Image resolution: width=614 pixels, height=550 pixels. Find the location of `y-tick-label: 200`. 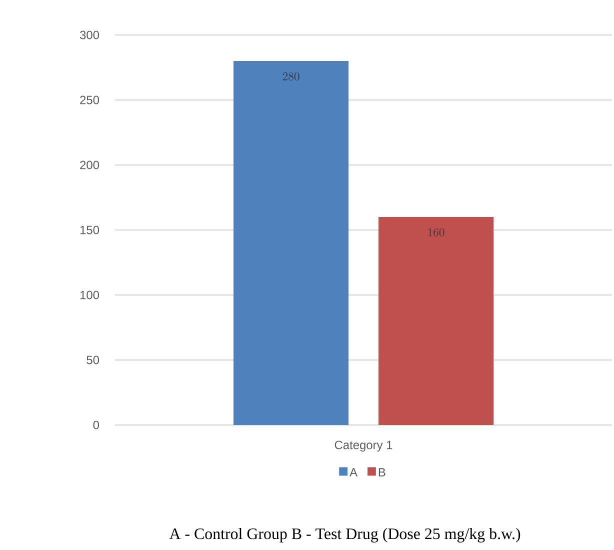

y-tick-label: 200 is located at coordinates (90, 165).